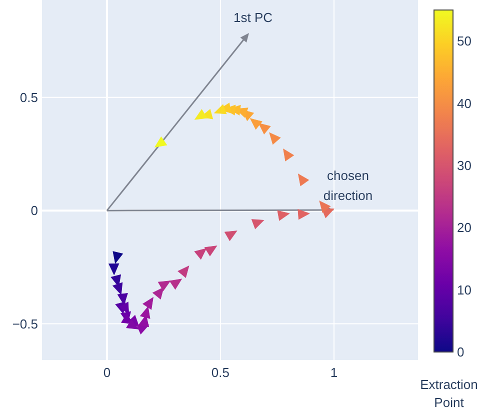  I want to click on x-tick-label: 1, so click(334, 372).